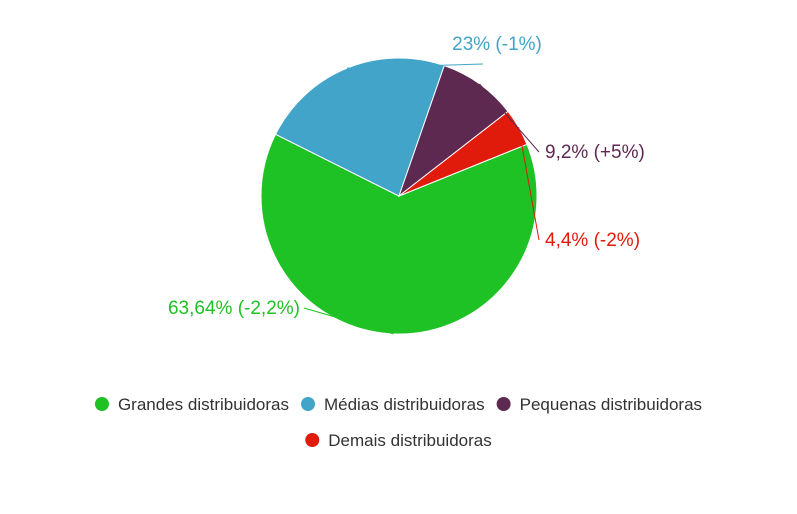  Describe the element at coordinates (203, 404) in the screenshot. I see `legend-label-1: Grandes distribuidoras` at that location.